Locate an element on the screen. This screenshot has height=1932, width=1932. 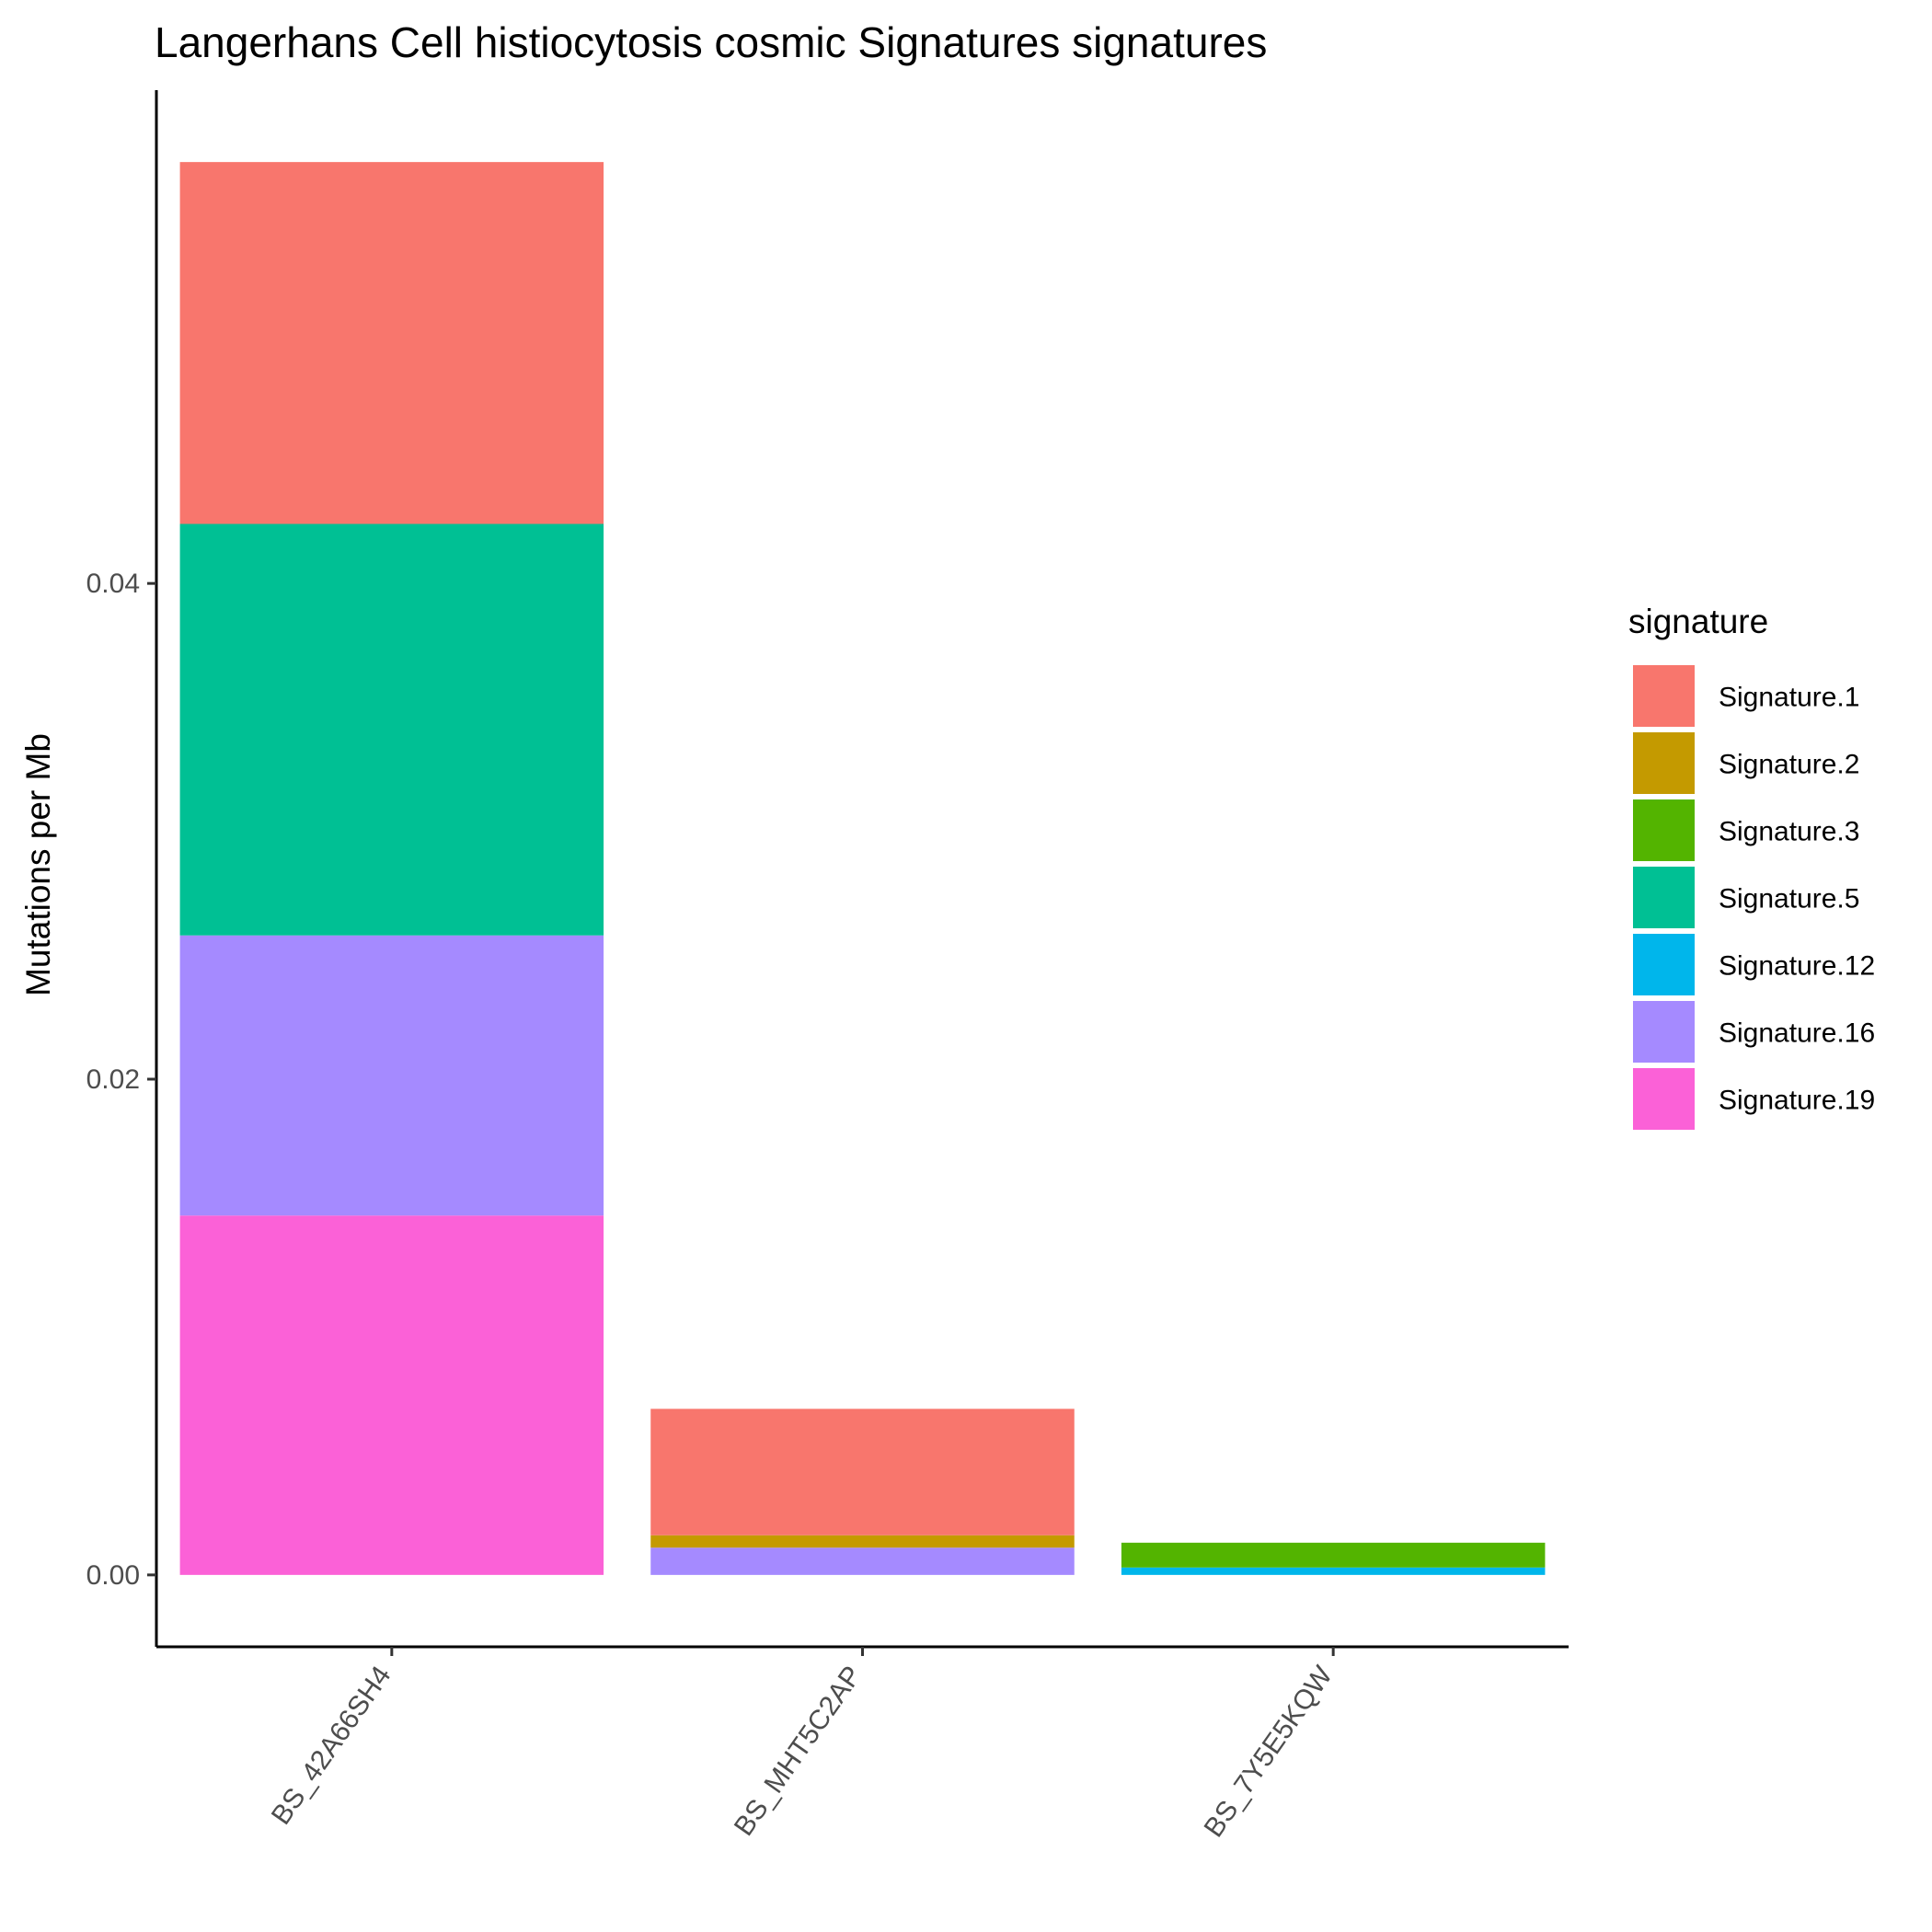
legend-title: signature is located at coordinates (1698, 621).